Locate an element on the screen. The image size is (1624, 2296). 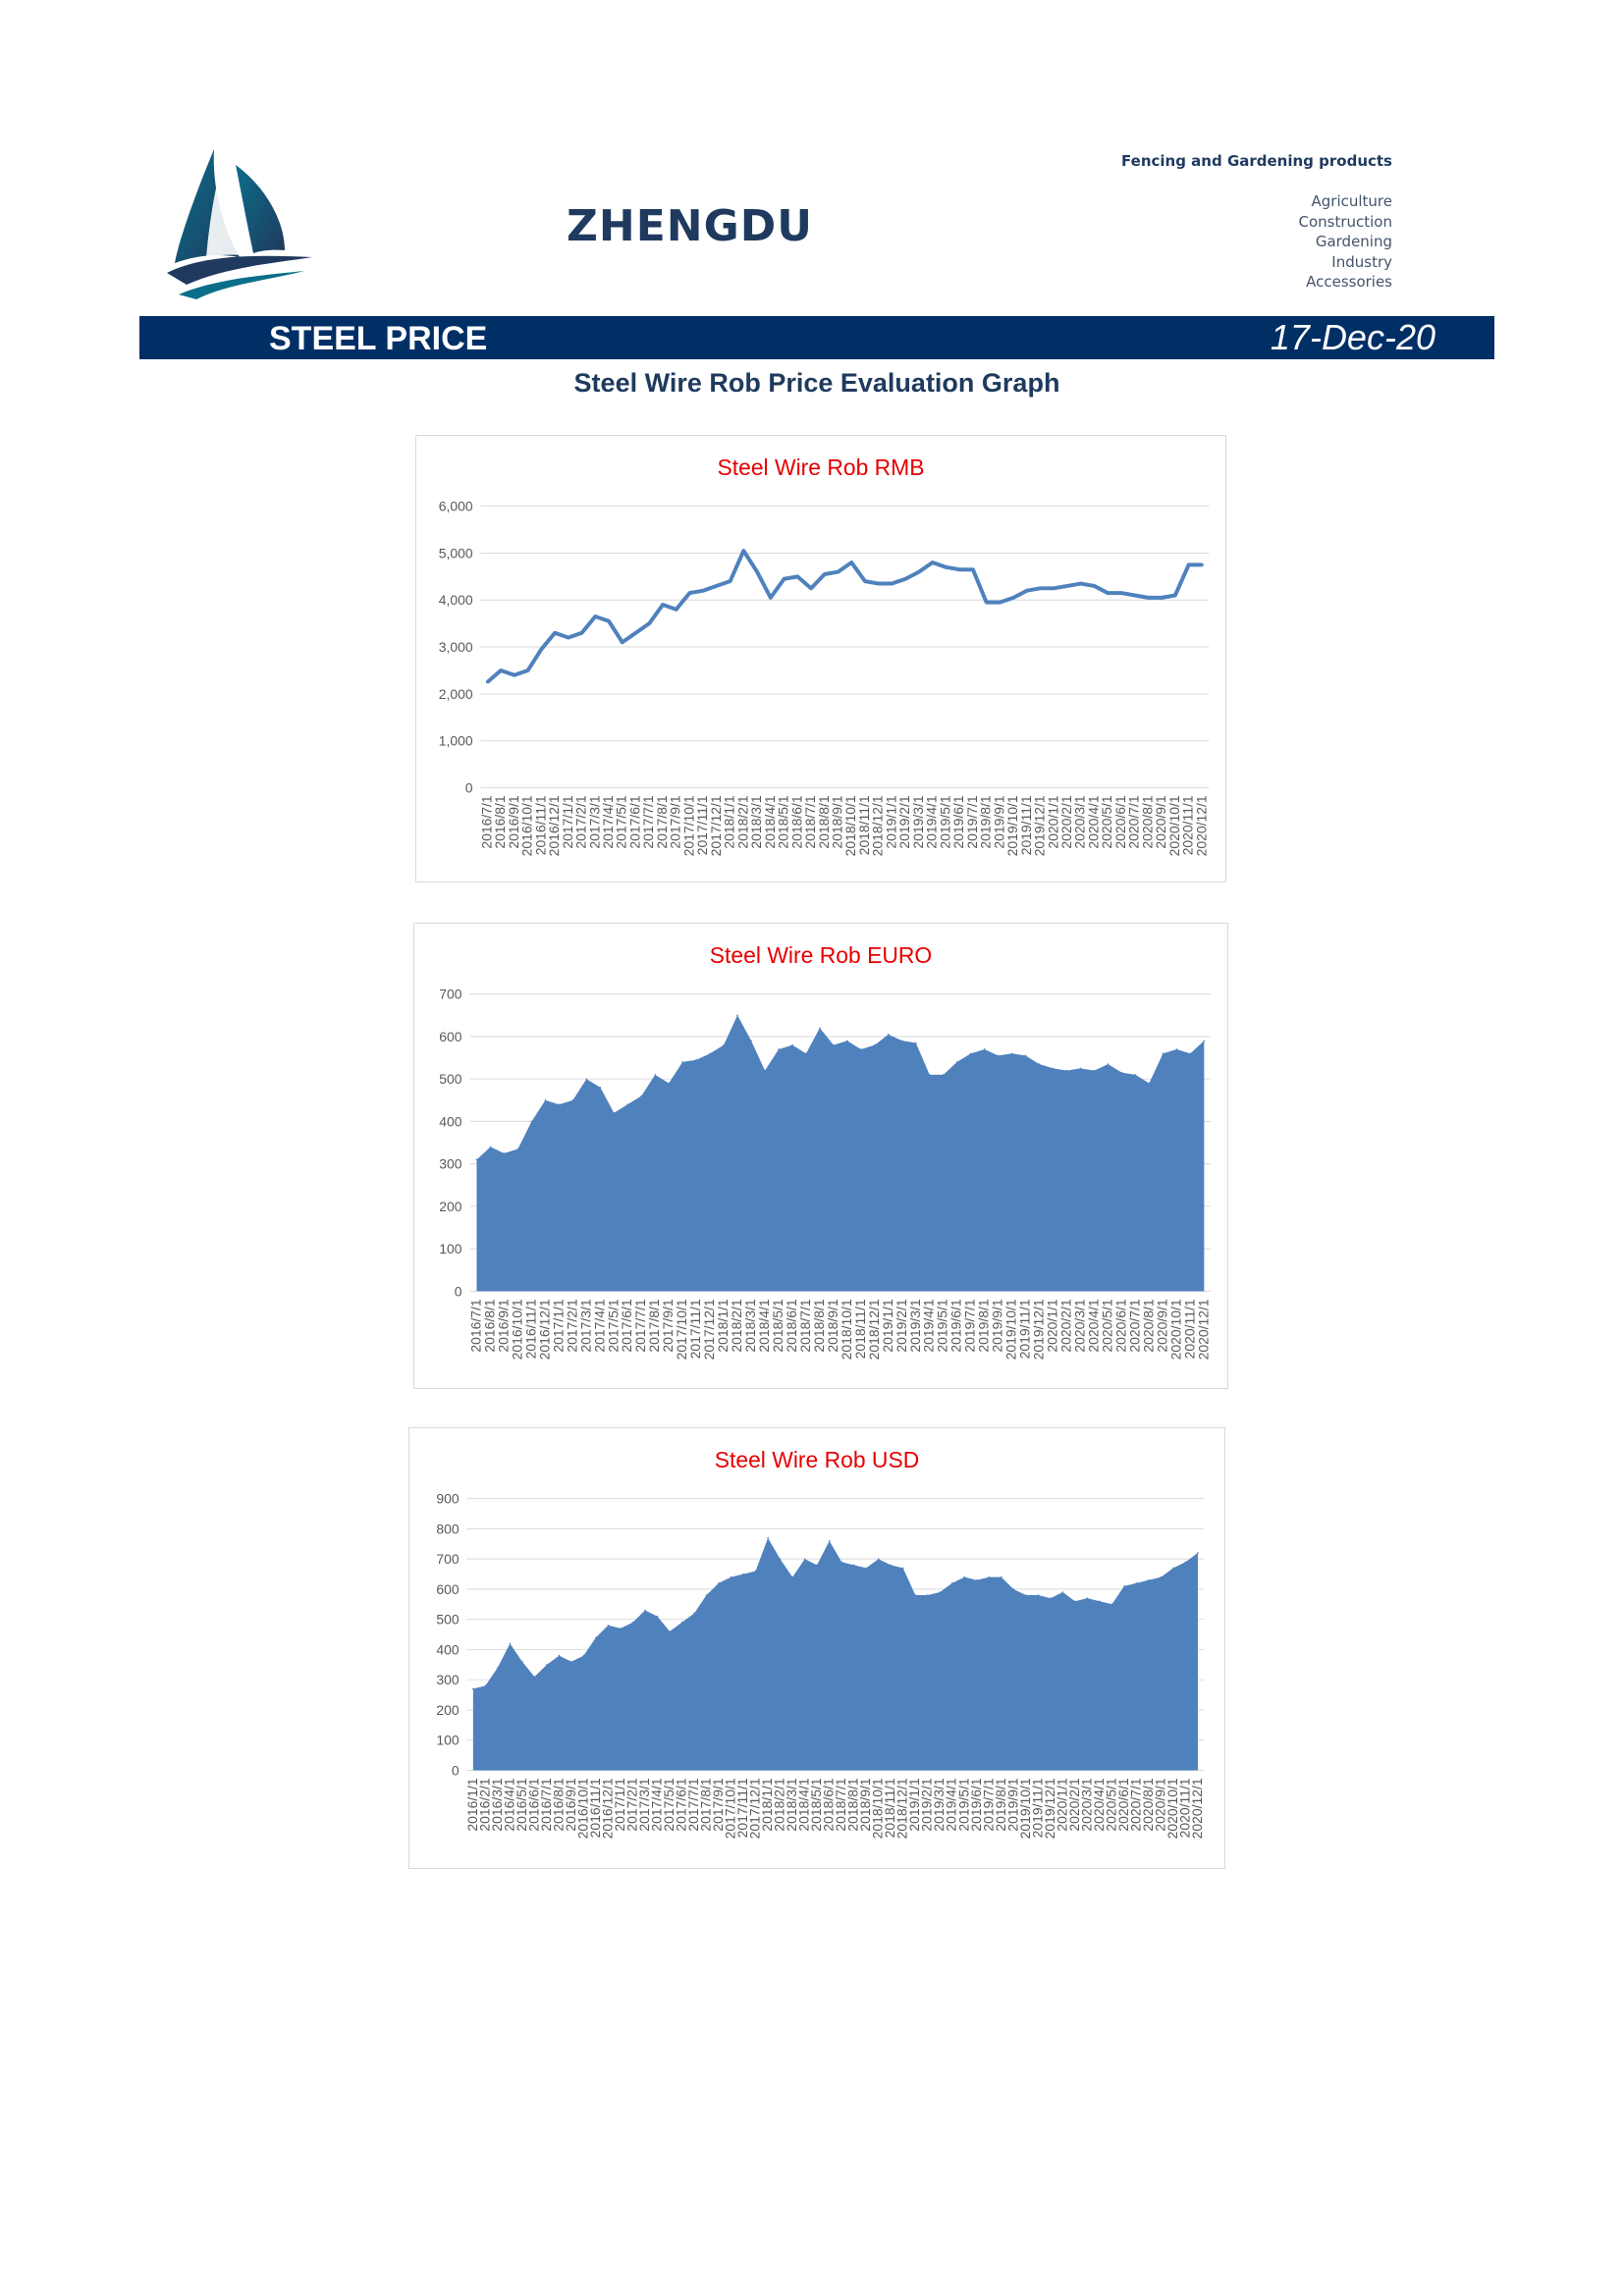
y-tick-label: 600 is located at coordinates (447, 1589).